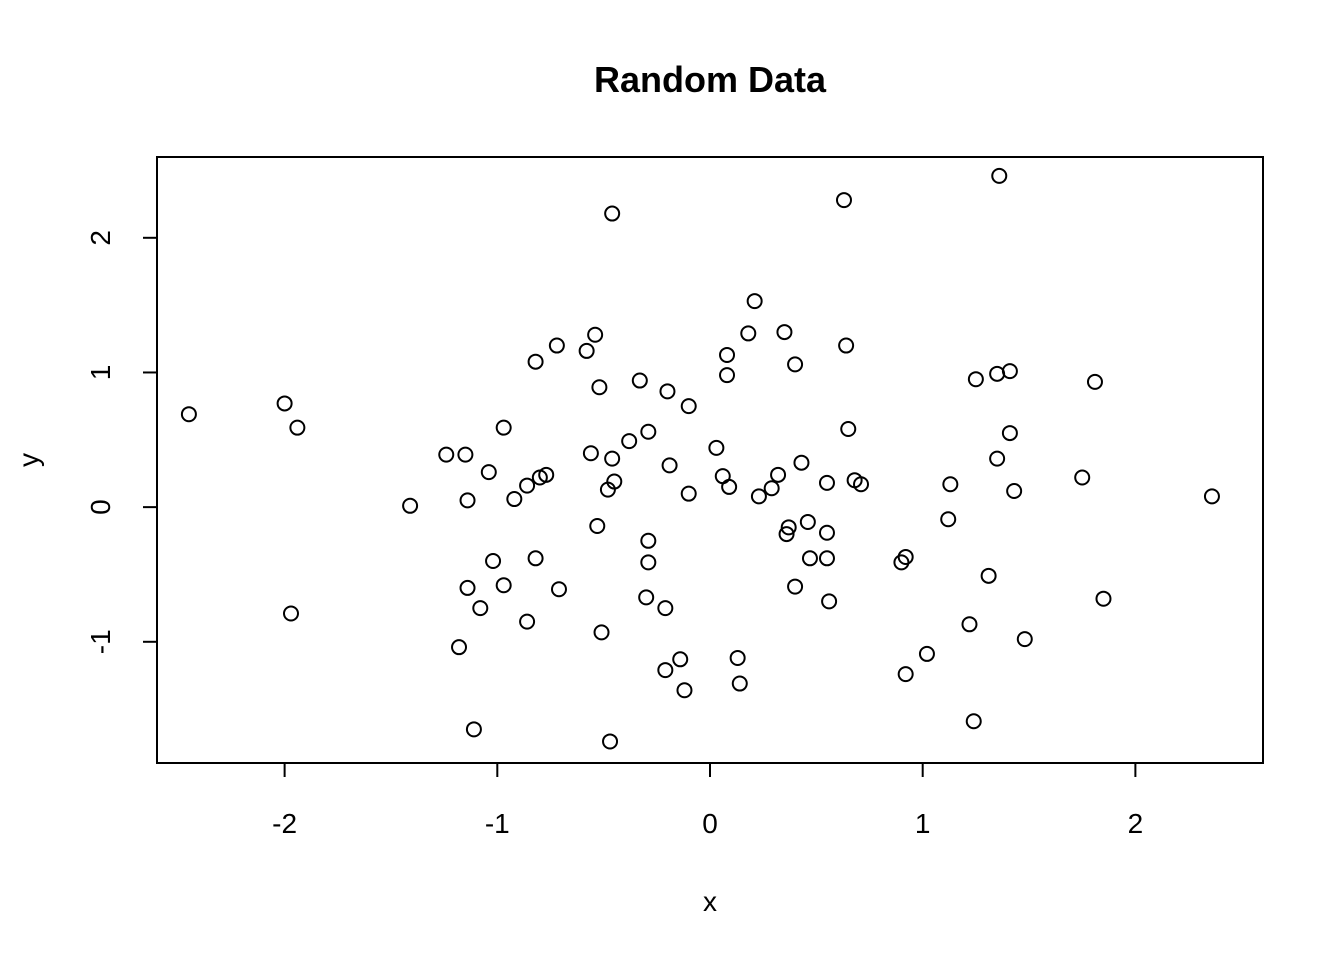 This screenshot has height=960, width=1344. Describe the element at coordinates (100, 238) in the screenshot. I see `y-tick-label: 2` at that location.